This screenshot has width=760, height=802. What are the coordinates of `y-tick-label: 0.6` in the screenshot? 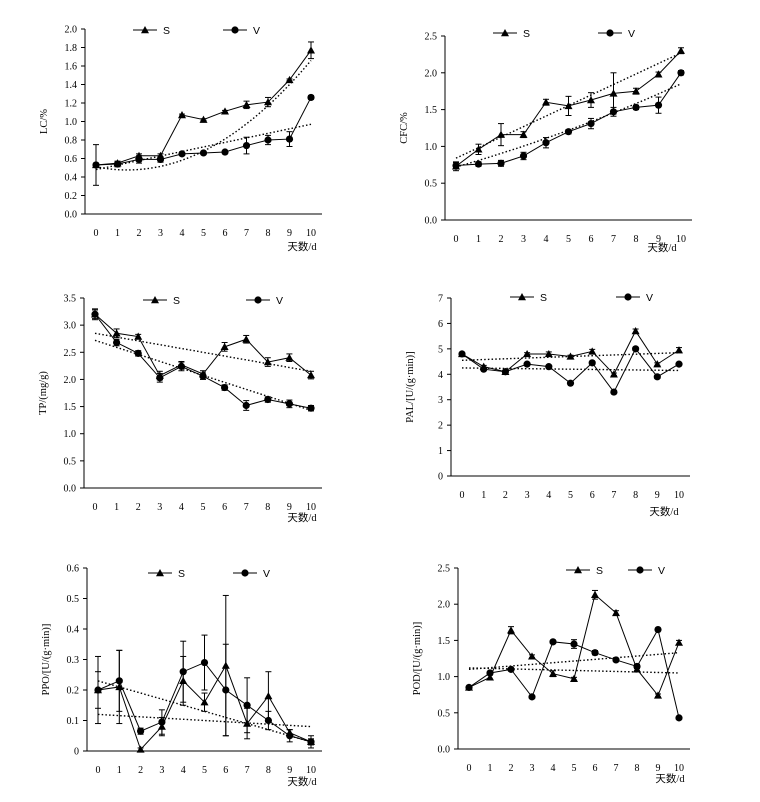 It's located at (71, 159).